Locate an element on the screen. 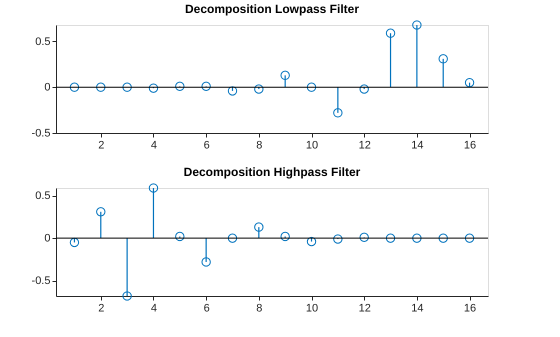  chart-title: Decomposition Lowpass Filter is located at coordinates (272, 9).